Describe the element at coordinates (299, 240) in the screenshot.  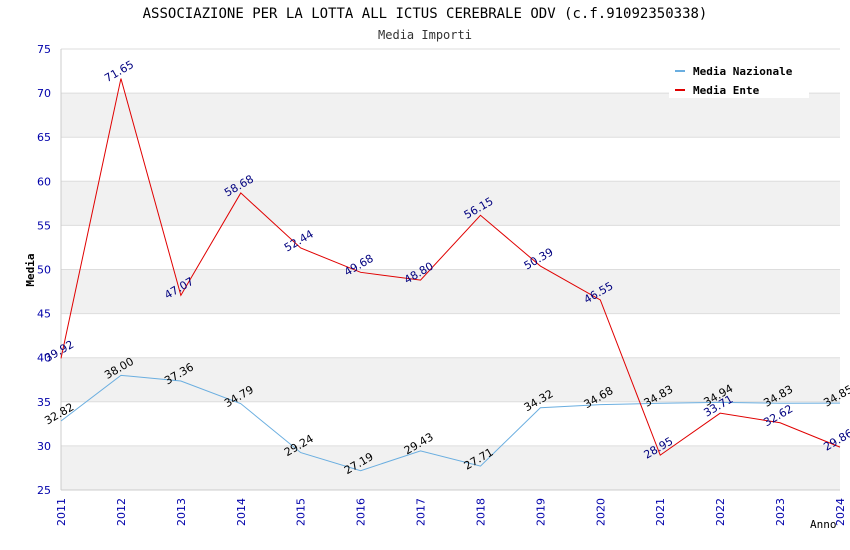
I see `data-label-ente: 52.44` at that location.